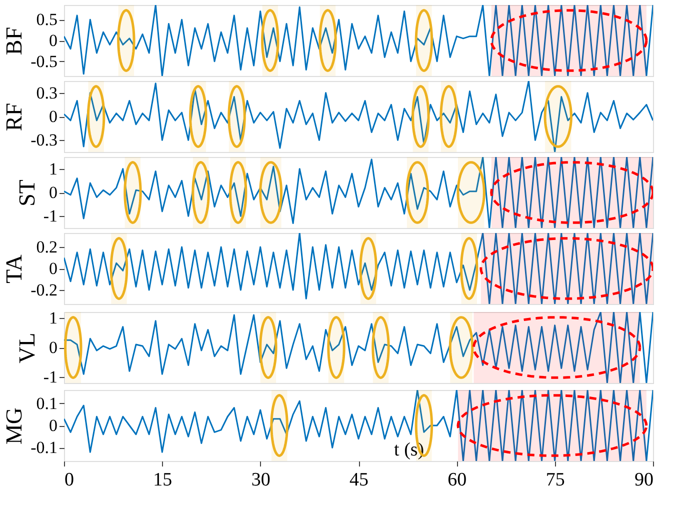  Describe the element at coordinates (27, 348) in the screenshot. I see `y-axis-title: VL` at that location.